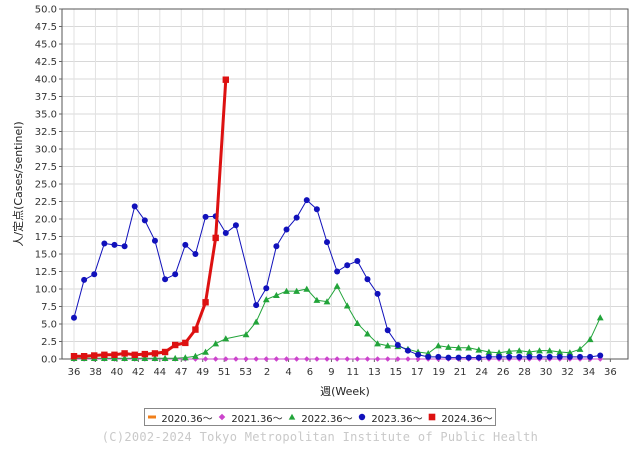 The height and width of the screenshot is (450, 640). I want to click on y-tick-label: 50.0, so click(46, 10).